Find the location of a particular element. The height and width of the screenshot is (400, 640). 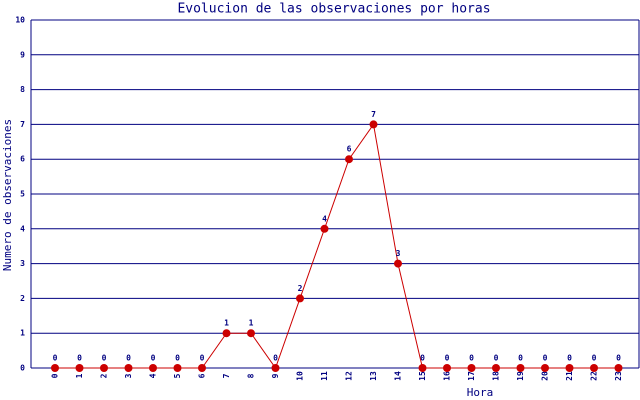

y-tick-label: 7 is located at coordinates (22, 124).